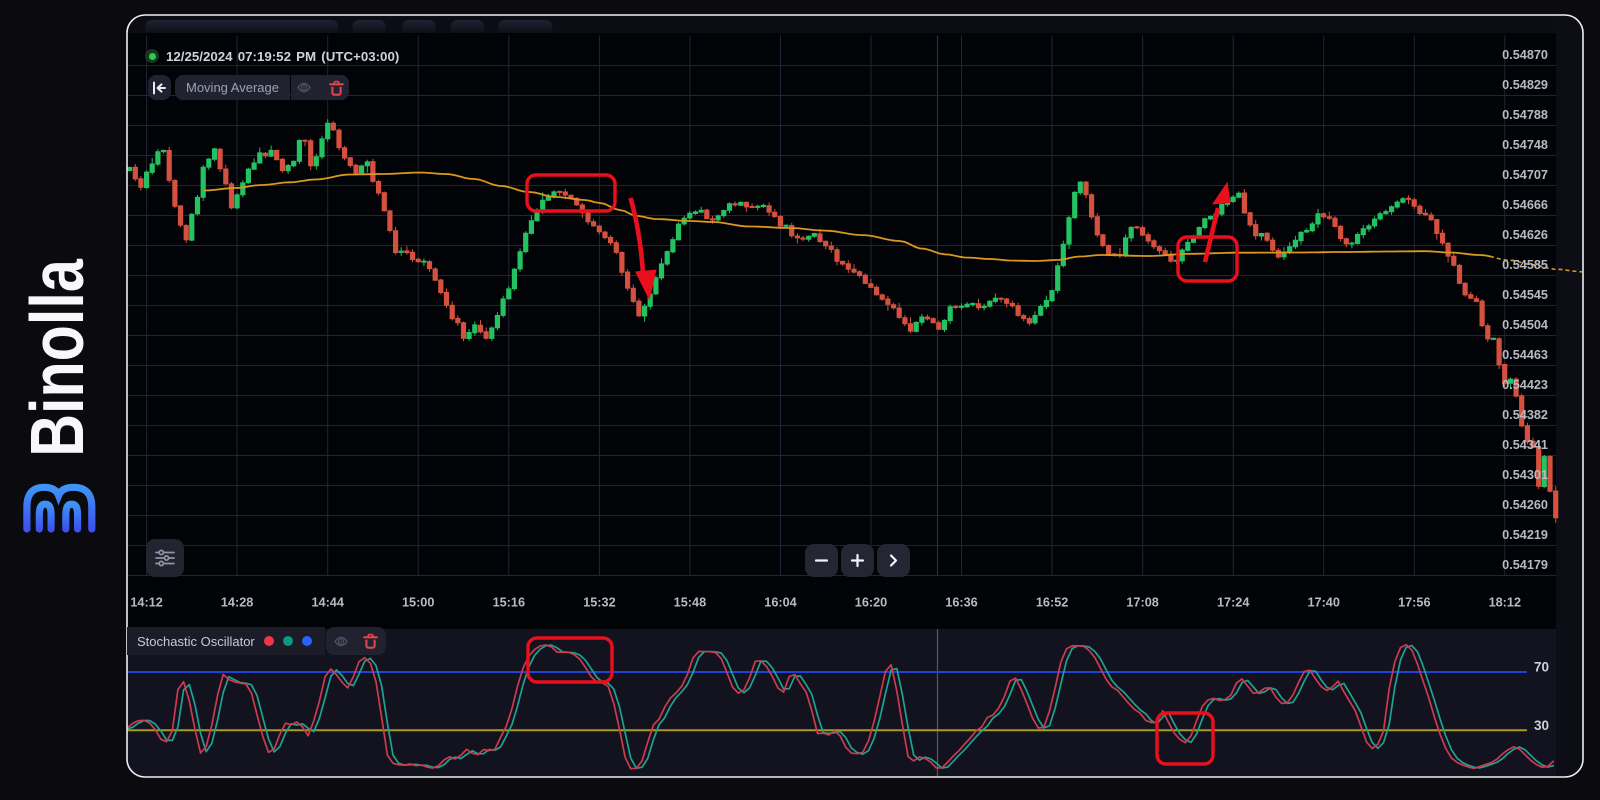  Describe the element at coordinates (1541, 725) in the screenshot. I see `svg-text: 30` at that location.